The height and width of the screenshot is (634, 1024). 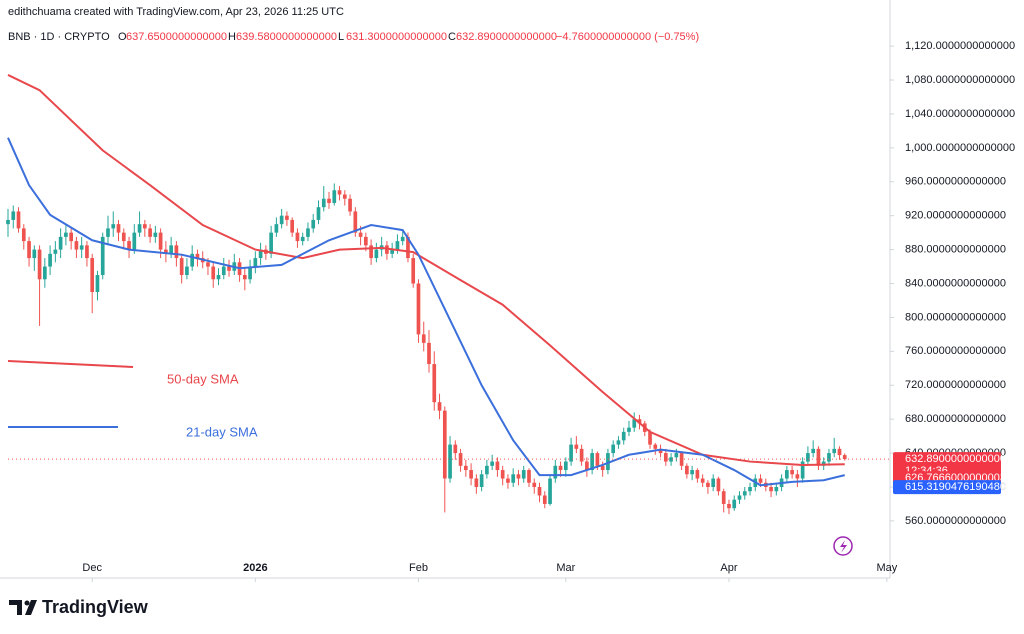 I want to click on y-tick-label: 1,040.0000000000000, so click(x=960, y=114).